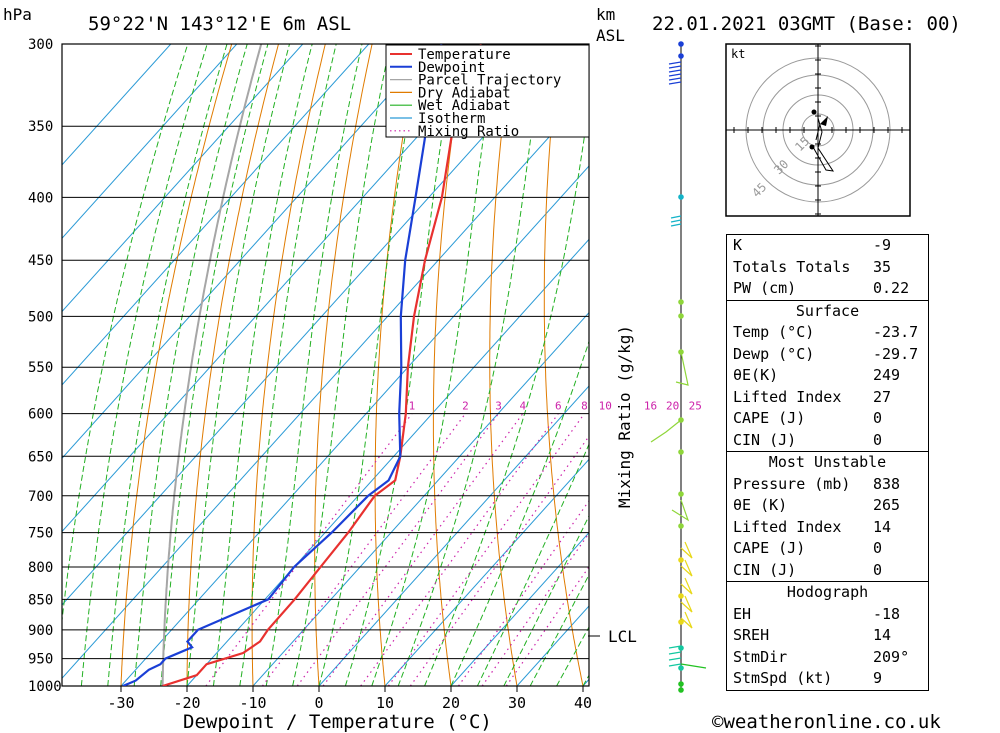  Describe the element at coordinates (827, 462) in the screenshot. I see `most-unstable-title: Most Unstable` at that location.